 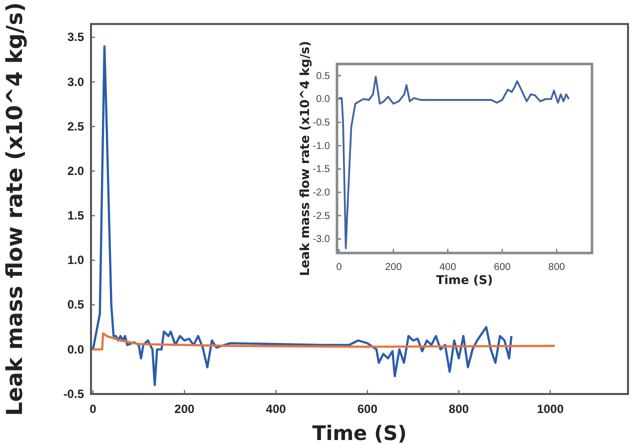 What do you see at coordinates (550, 409) in the screenshot?
I see `x-tick-label: 1000` at bounding box center [550, 409].